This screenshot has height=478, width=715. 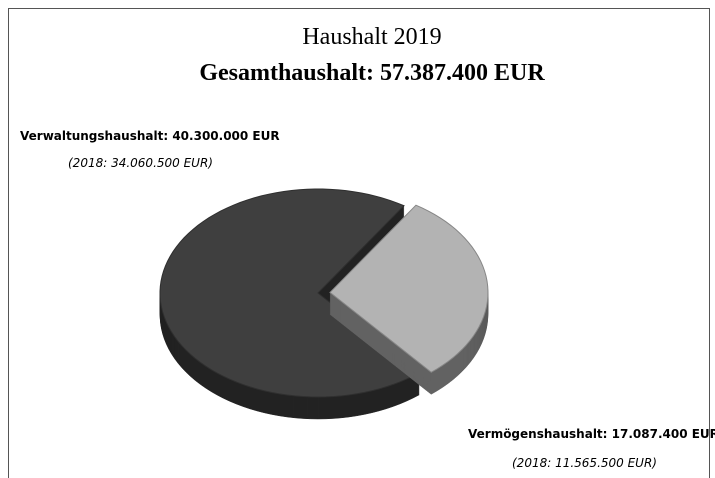 I want to click on annotation: (2018: 11.565.500 EUR), so click(x=584, y=463).